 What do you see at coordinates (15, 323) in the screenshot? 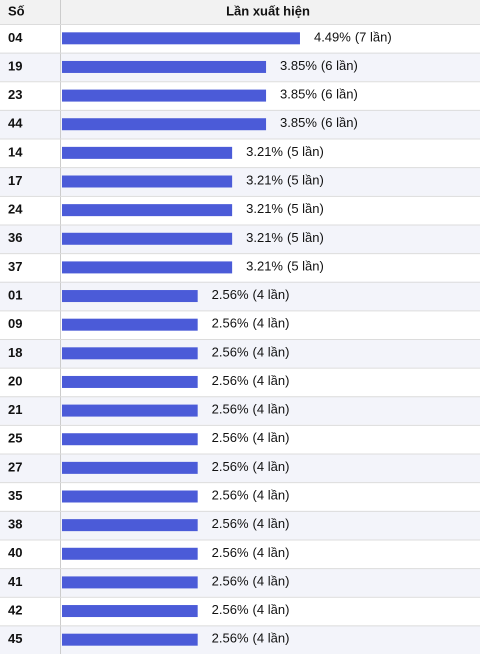
I see `number-label: 09` at bounding box center [15, 323].